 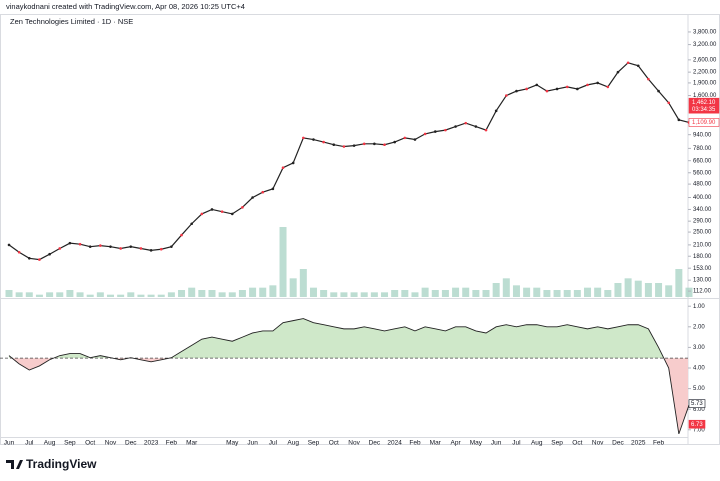 What do you see at coordinates (699, 348) in the screenshot?
I see `y-tick-label: 3.00` at bounding box center [699, 348].